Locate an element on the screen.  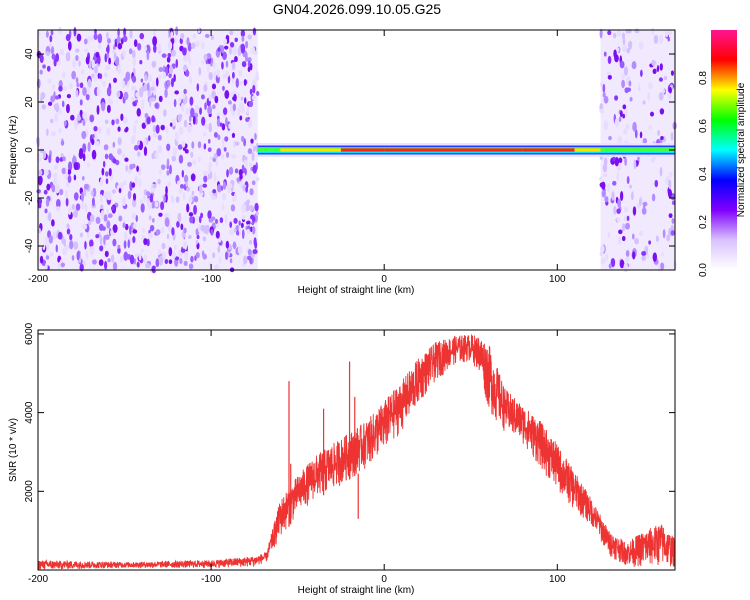
spectrogram-xlabel: Height of straight line (km) is located at coordinates (356, 290).